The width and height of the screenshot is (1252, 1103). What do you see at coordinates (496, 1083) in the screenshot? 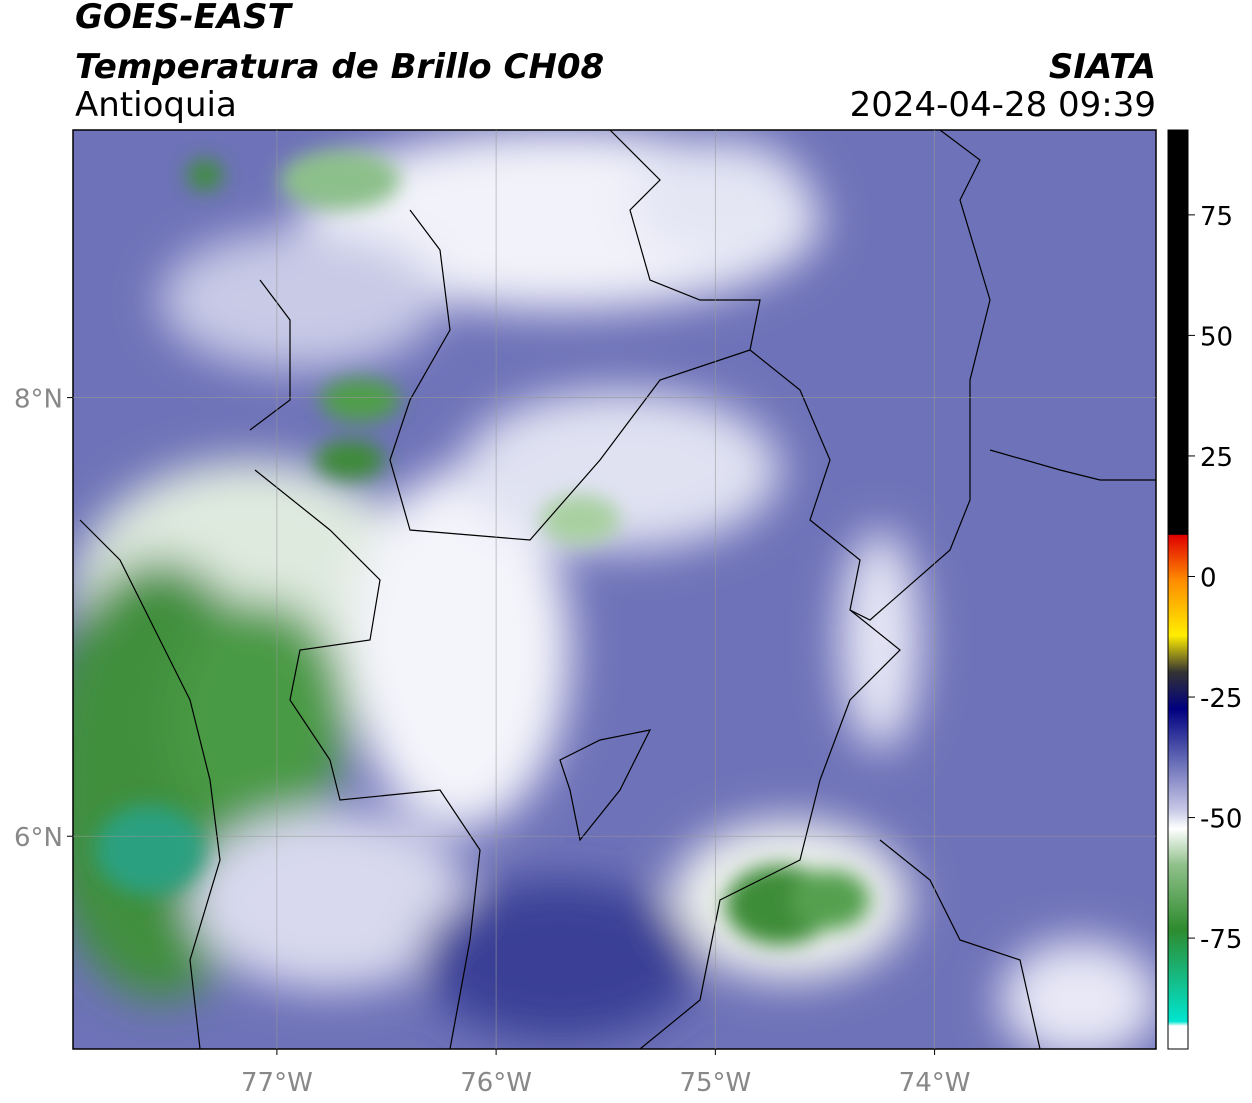
I see `x-tick-label: 76°W` at bounding box center [496, 1083].